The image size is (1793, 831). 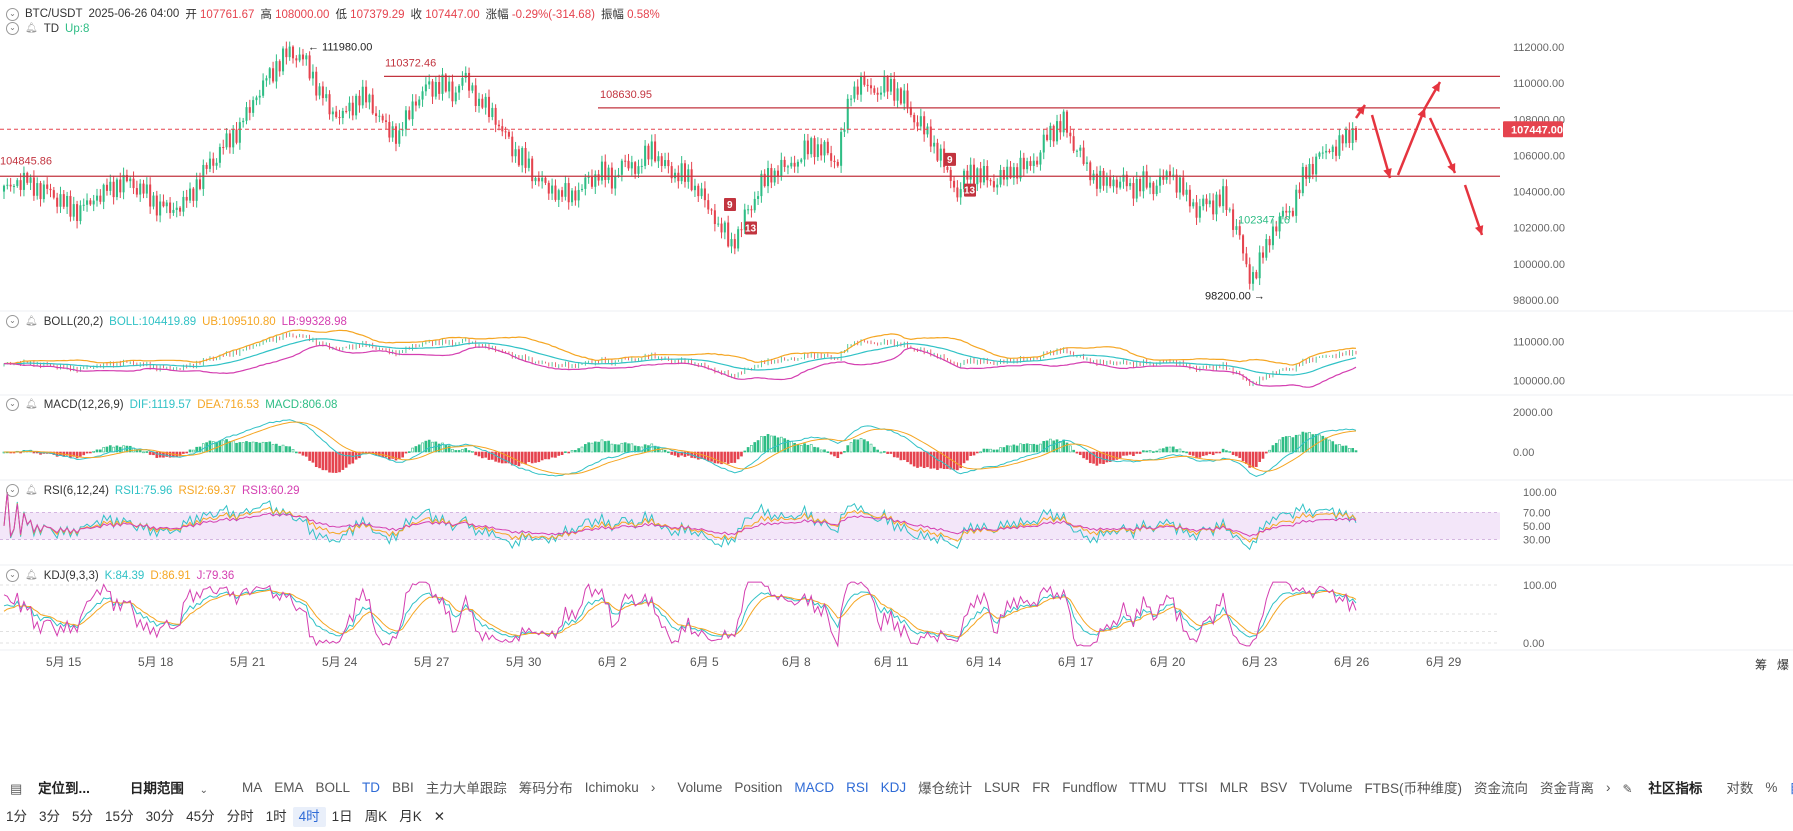 What do you see at coordinates (371, 787) in the screenshot?
I see `main-indicator-td: TD` at bounding box center [371, 787].